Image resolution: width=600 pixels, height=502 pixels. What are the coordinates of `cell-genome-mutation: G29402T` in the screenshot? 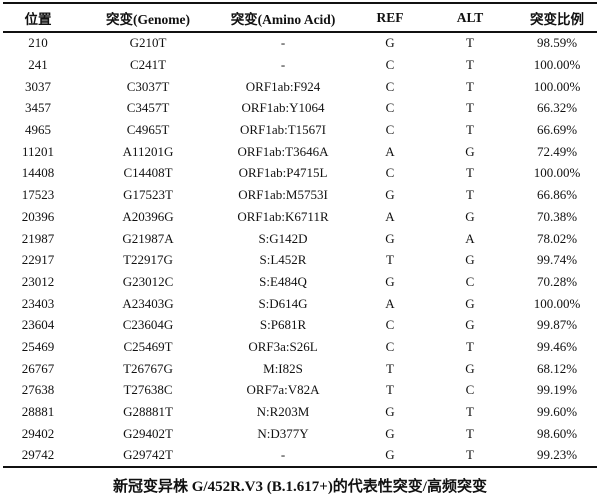 It's located at (148, 433).